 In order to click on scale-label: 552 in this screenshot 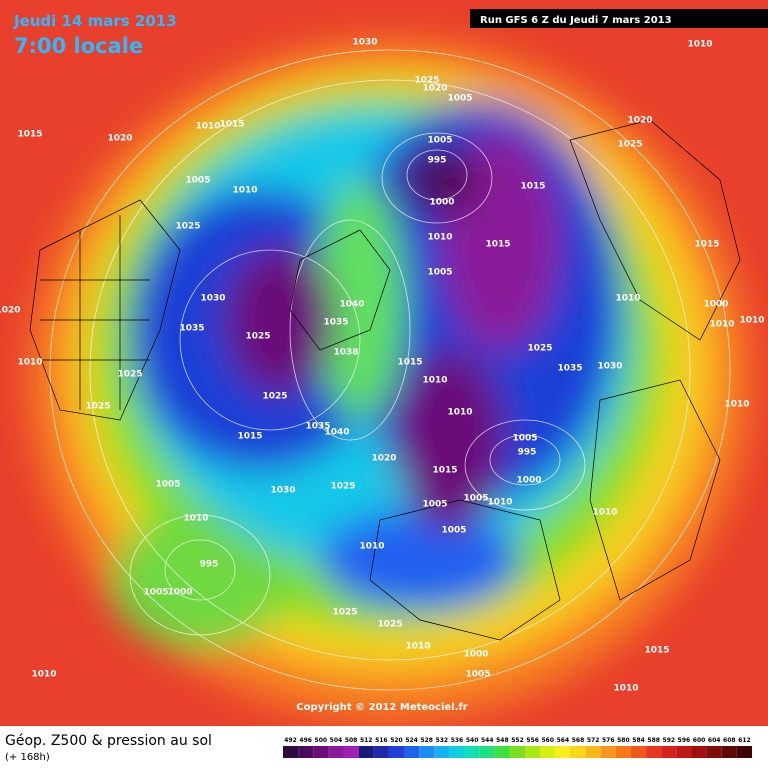, I will do `click(517, 740)`.